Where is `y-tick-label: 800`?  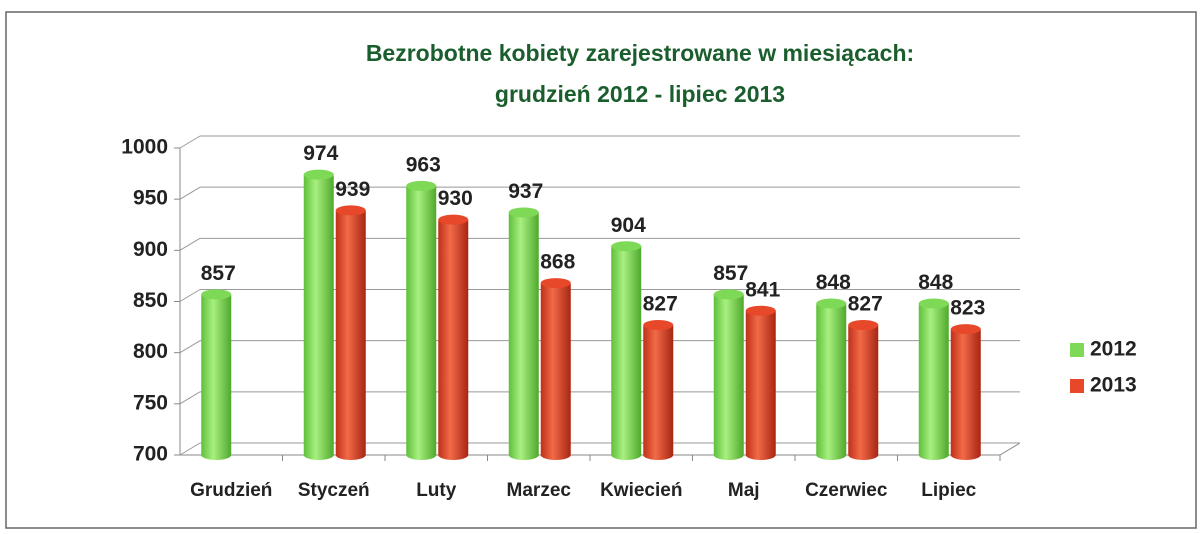
y-tick-label: 800 is located at coordinates (150, 351).